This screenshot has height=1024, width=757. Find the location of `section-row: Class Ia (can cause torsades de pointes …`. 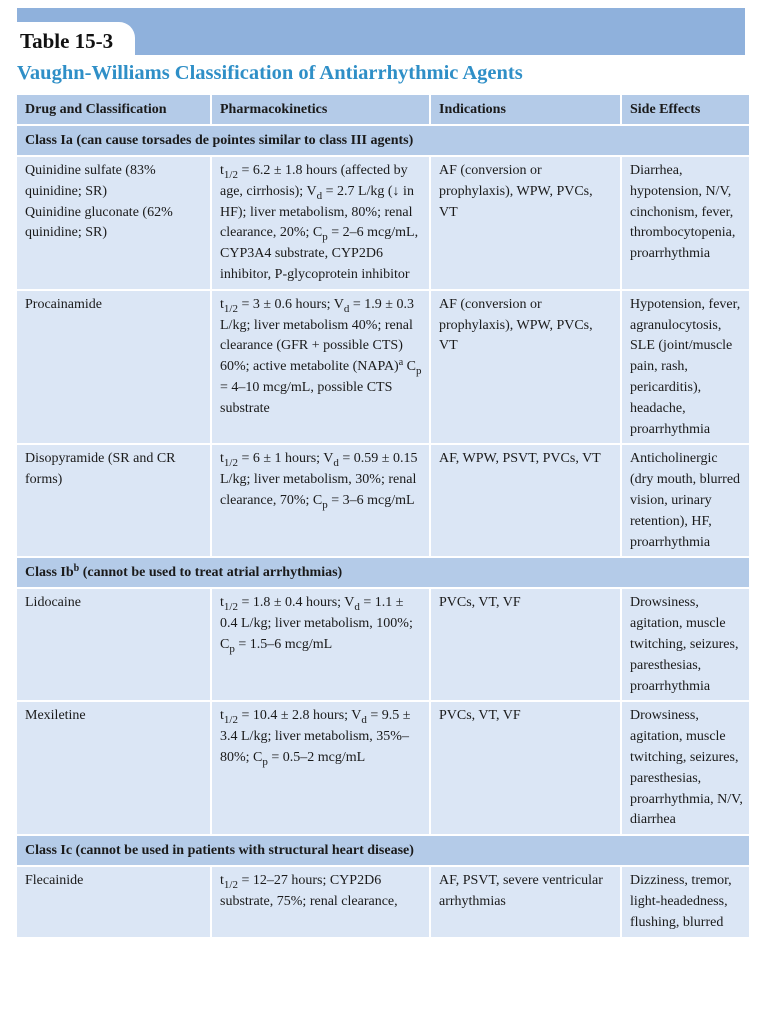

section-row: Class Ia (can cause torsades de pointes … is located at coordinates (383, 140).